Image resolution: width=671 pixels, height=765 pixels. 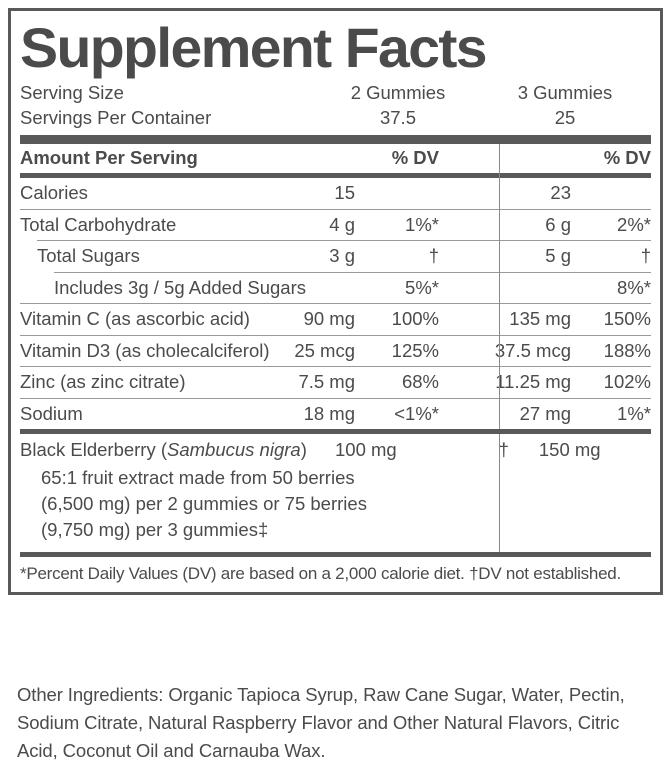 What do you see at coordinates (420, 382) in the screenshot?
I see `nutrient-dv-a: 68%` at bounding box center [420, 382].